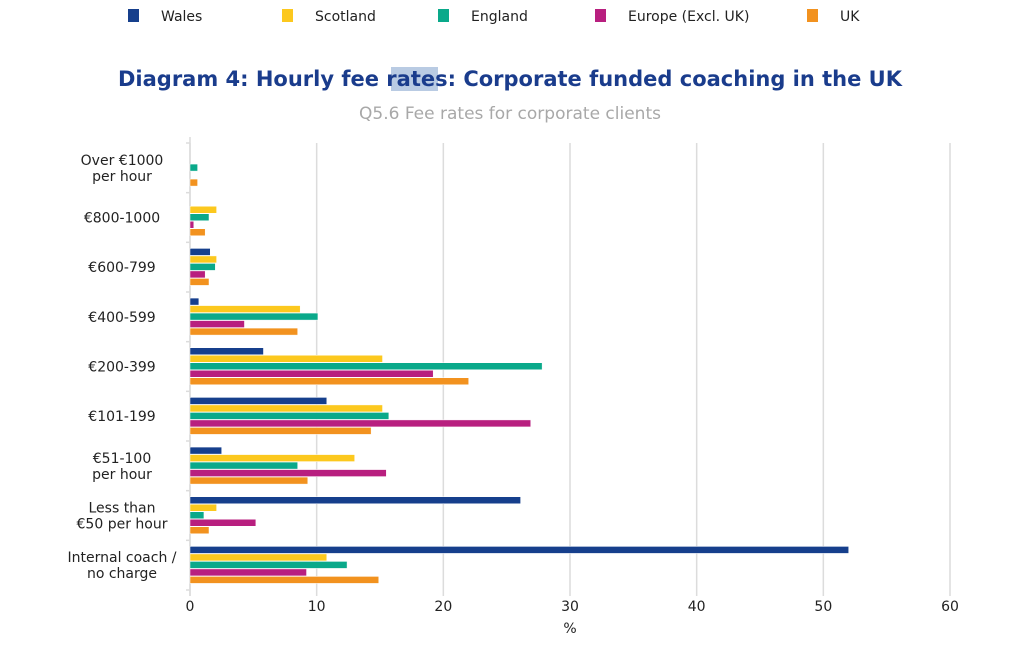  I want to click on category-label: €600-799, so click(121, 268).